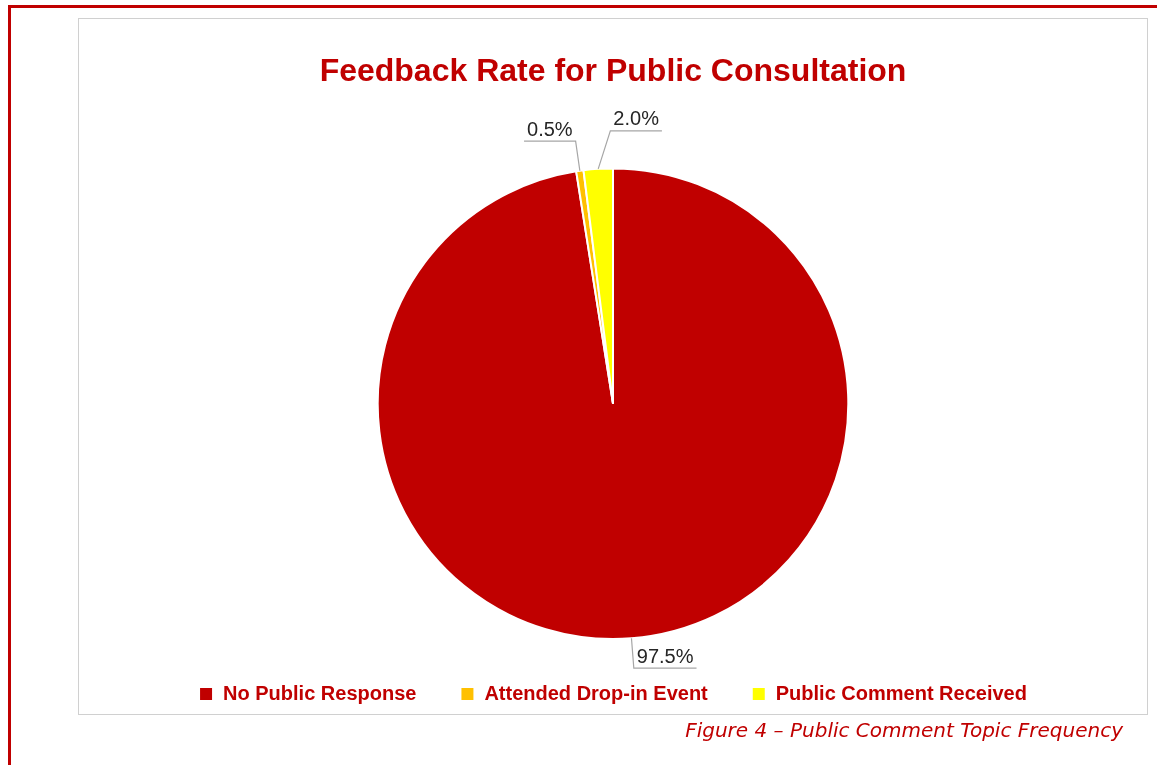  Describe the element at coordinates (665, 655) in the screenshot. I see `data-label: 97.5%` at that location.